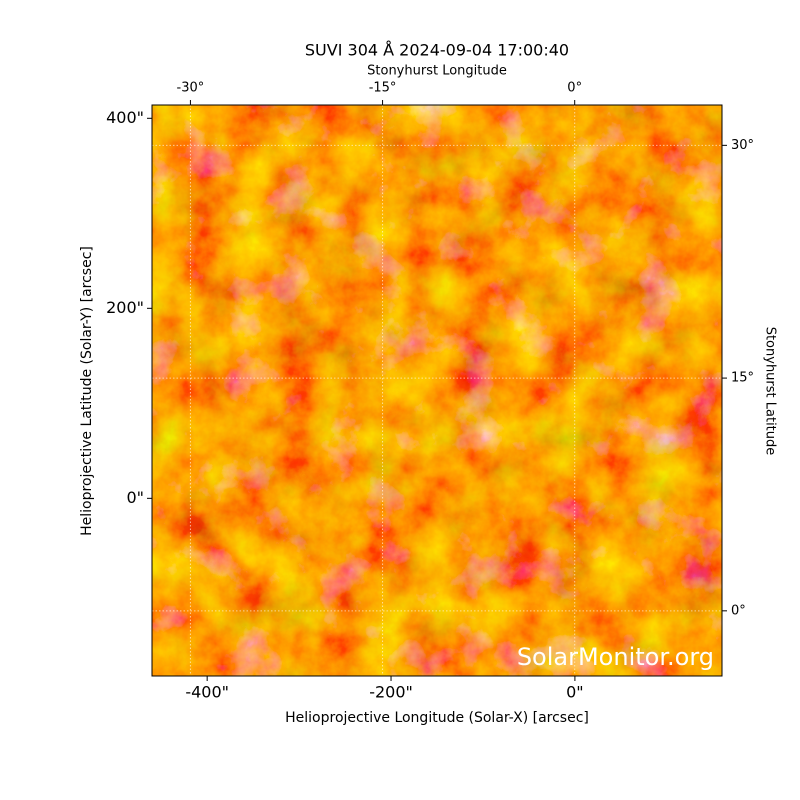  I want to click on y2-tick-label: 15°, so click(742, 378).